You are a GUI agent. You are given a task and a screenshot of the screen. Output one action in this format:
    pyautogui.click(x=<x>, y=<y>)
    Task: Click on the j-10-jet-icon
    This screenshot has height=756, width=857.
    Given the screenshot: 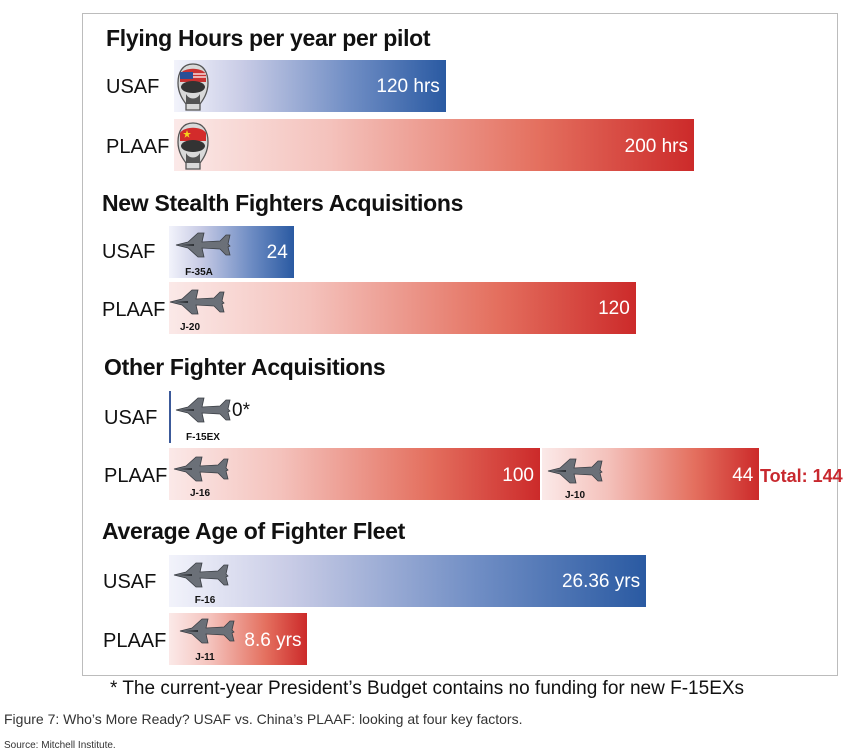 What is the action you would take?
    pyautogui.click(x=575, y=471)
    